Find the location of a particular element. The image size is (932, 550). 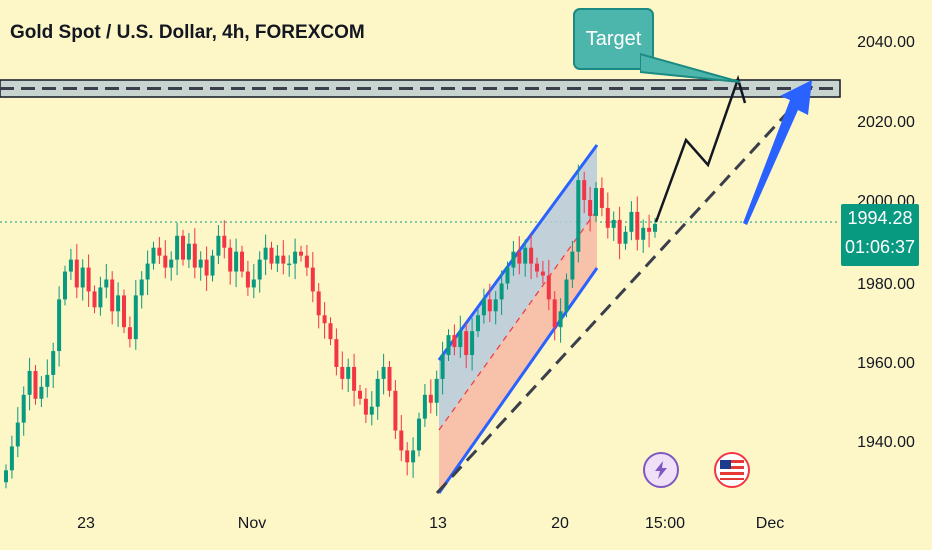

x-tick-13: 13 is located at coordinates (438, 523).